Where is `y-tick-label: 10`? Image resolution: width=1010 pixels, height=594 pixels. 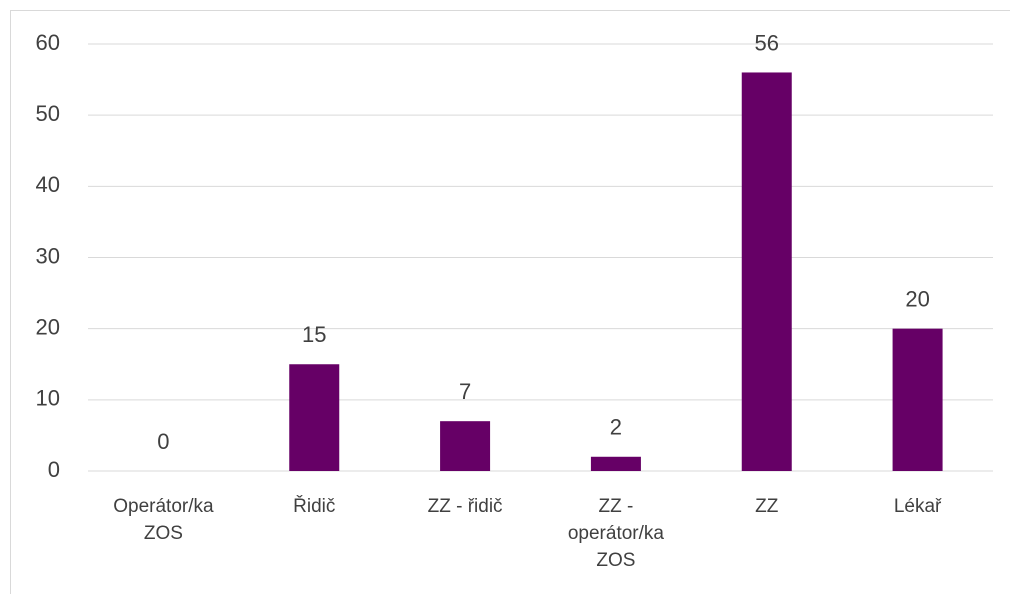 y-tick-label: 10 is located at coordinates (48, 398).